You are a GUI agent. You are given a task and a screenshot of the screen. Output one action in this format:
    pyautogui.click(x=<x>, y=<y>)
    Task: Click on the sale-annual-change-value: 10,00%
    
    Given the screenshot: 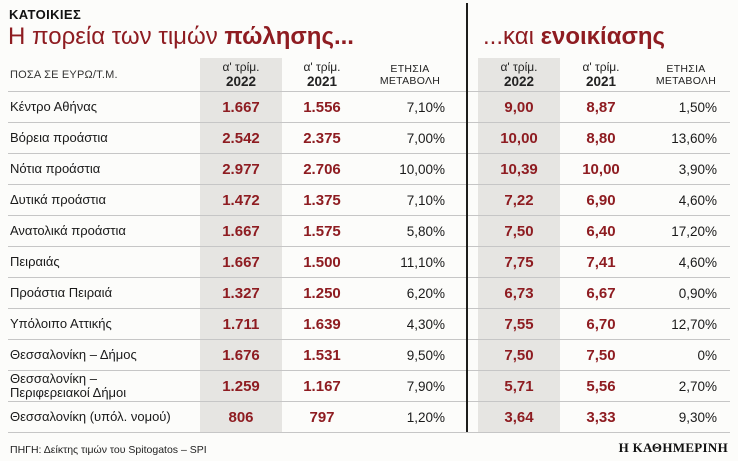 What is the action you would take?
    pyautogui.click(x=410, y=169)
    